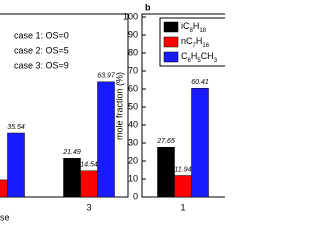 The image size is (320, 240). I want to click on y-tick-label: 50, so click(133, 106).